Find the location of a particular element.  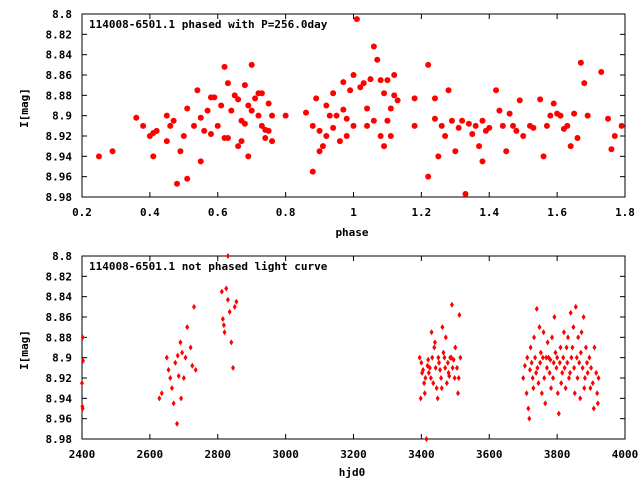

x-tick-label: 3800 is located at coordinates (557, 454).